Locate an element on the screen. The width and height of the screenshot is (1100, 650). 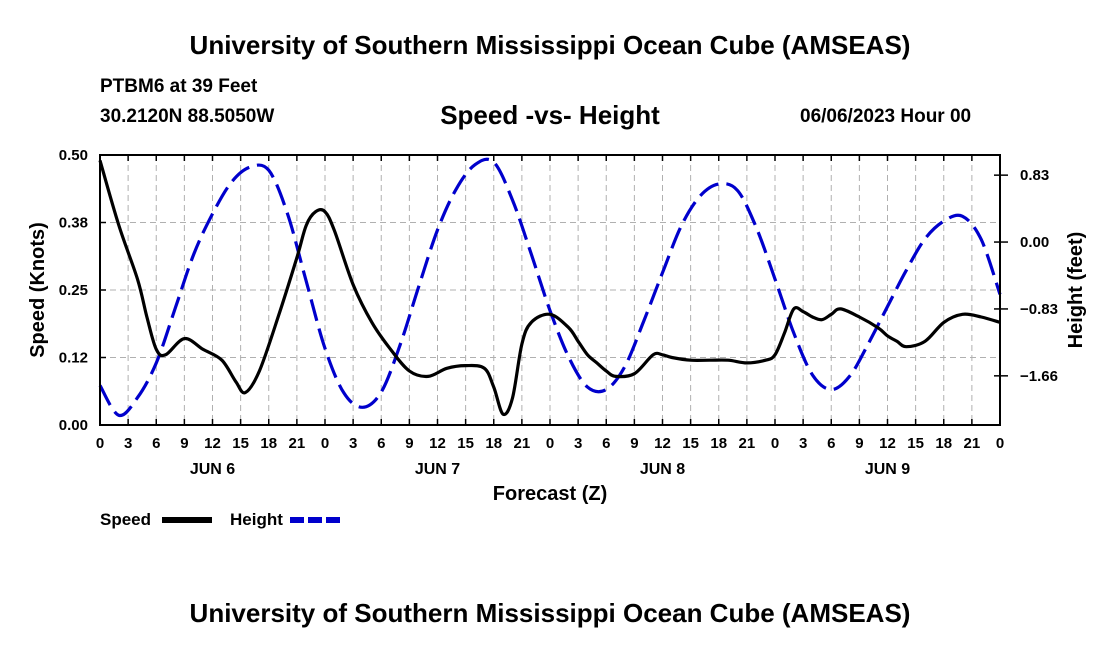
y2-axis-label: Height (feet) is located at coordinates (1076, 290).